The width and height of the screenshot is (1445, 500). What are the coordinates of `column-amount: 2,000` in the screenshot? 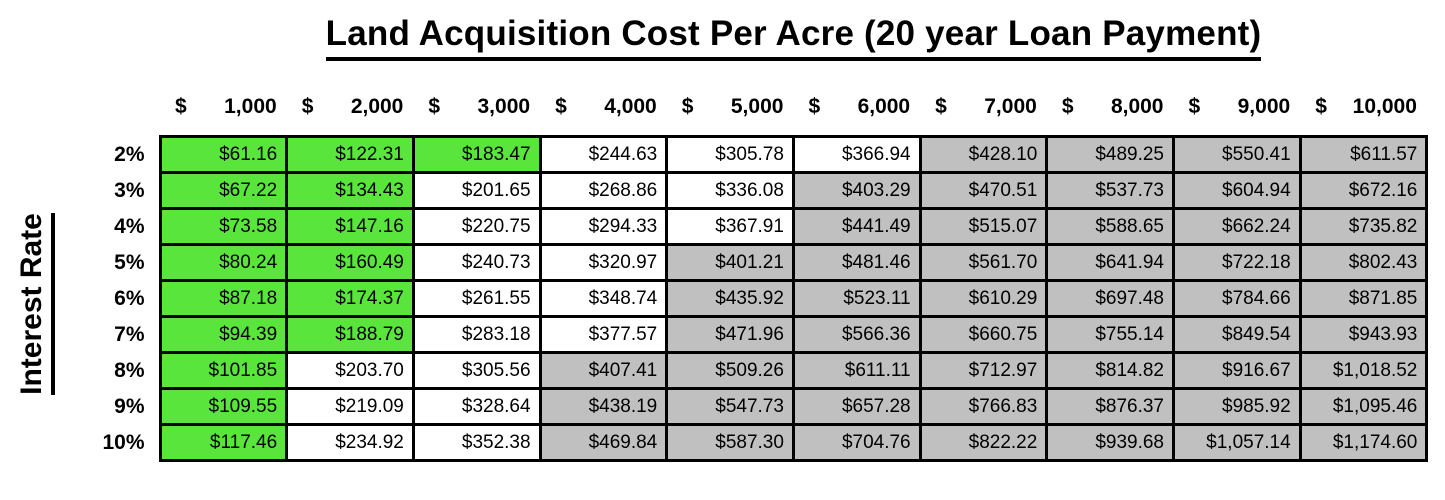 It's located at (377, 106).